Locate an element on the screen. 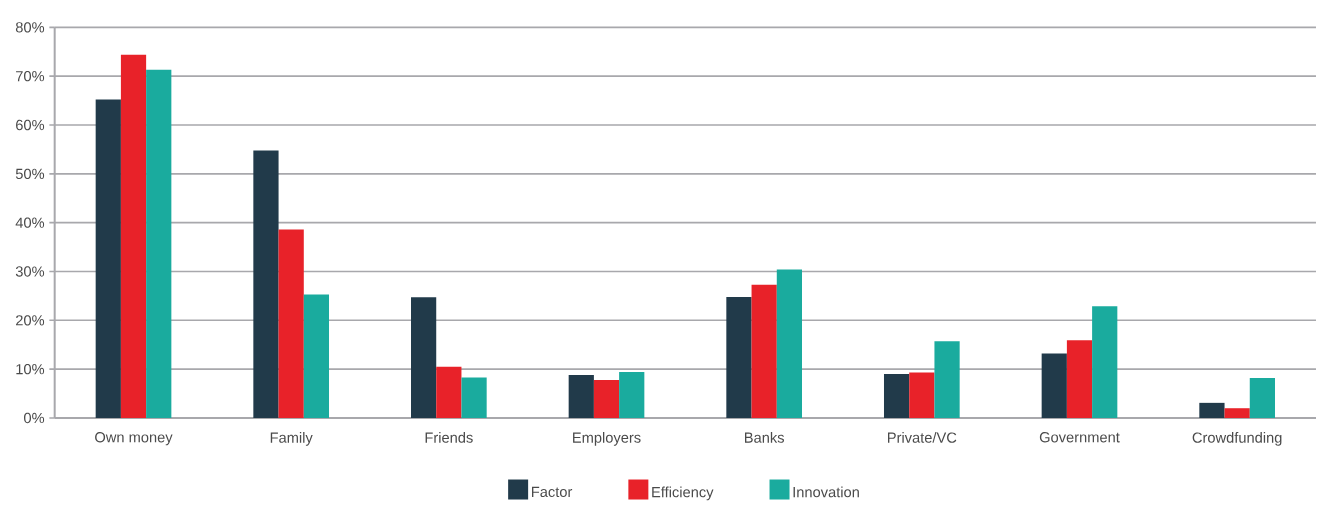 The width and height of the screenshot is (1336, 507). y-tick-label: 40% is located at coordinates (30, 222).